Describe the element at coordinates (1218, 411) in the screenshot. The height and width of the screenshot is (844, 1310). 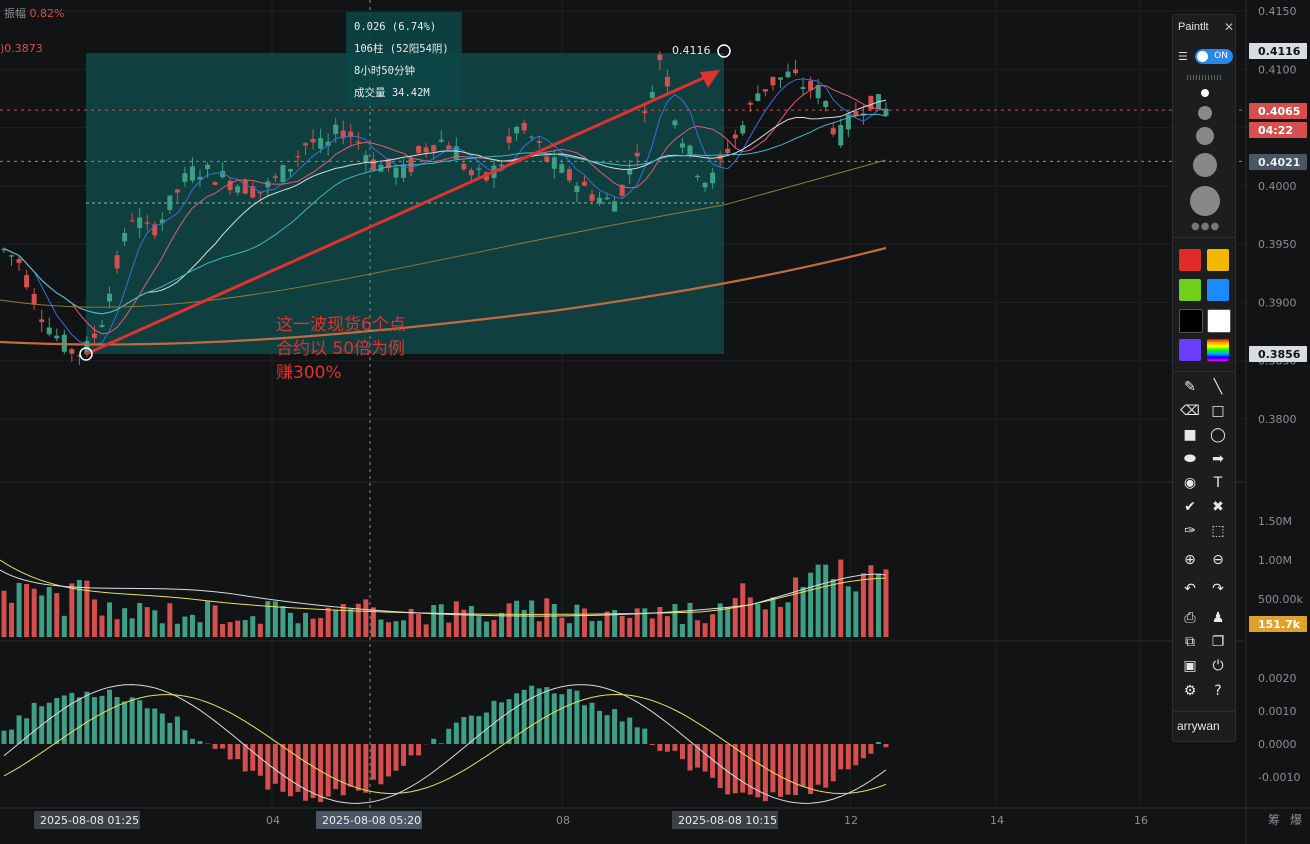
I see `rect-outline-icon: □` at that location.